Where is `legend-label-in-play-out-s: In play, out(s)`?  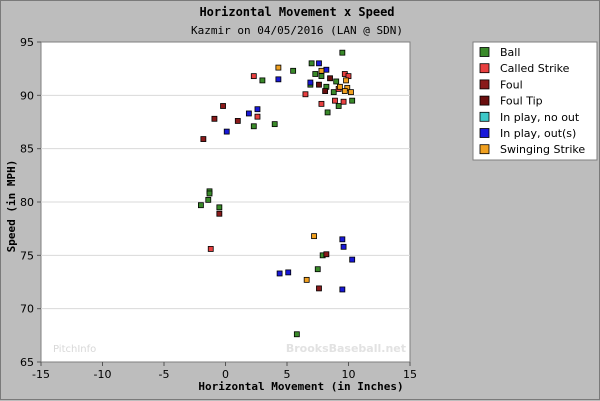
legend-label-in-play-out-s: In play, out(s) is located at coordinates (538, 133).